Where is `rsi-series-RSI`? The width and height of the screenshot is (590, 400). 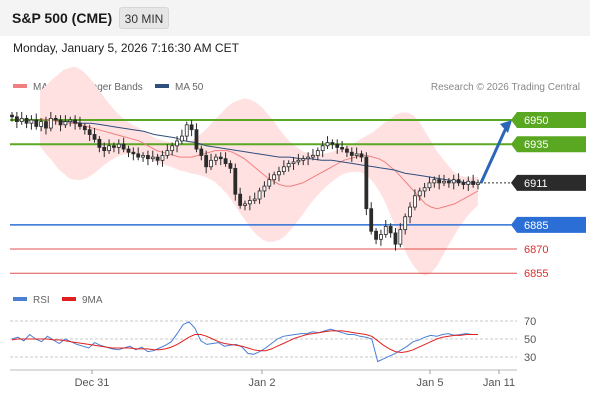
rsi-series-RSI is located at coordinates (244, 342).